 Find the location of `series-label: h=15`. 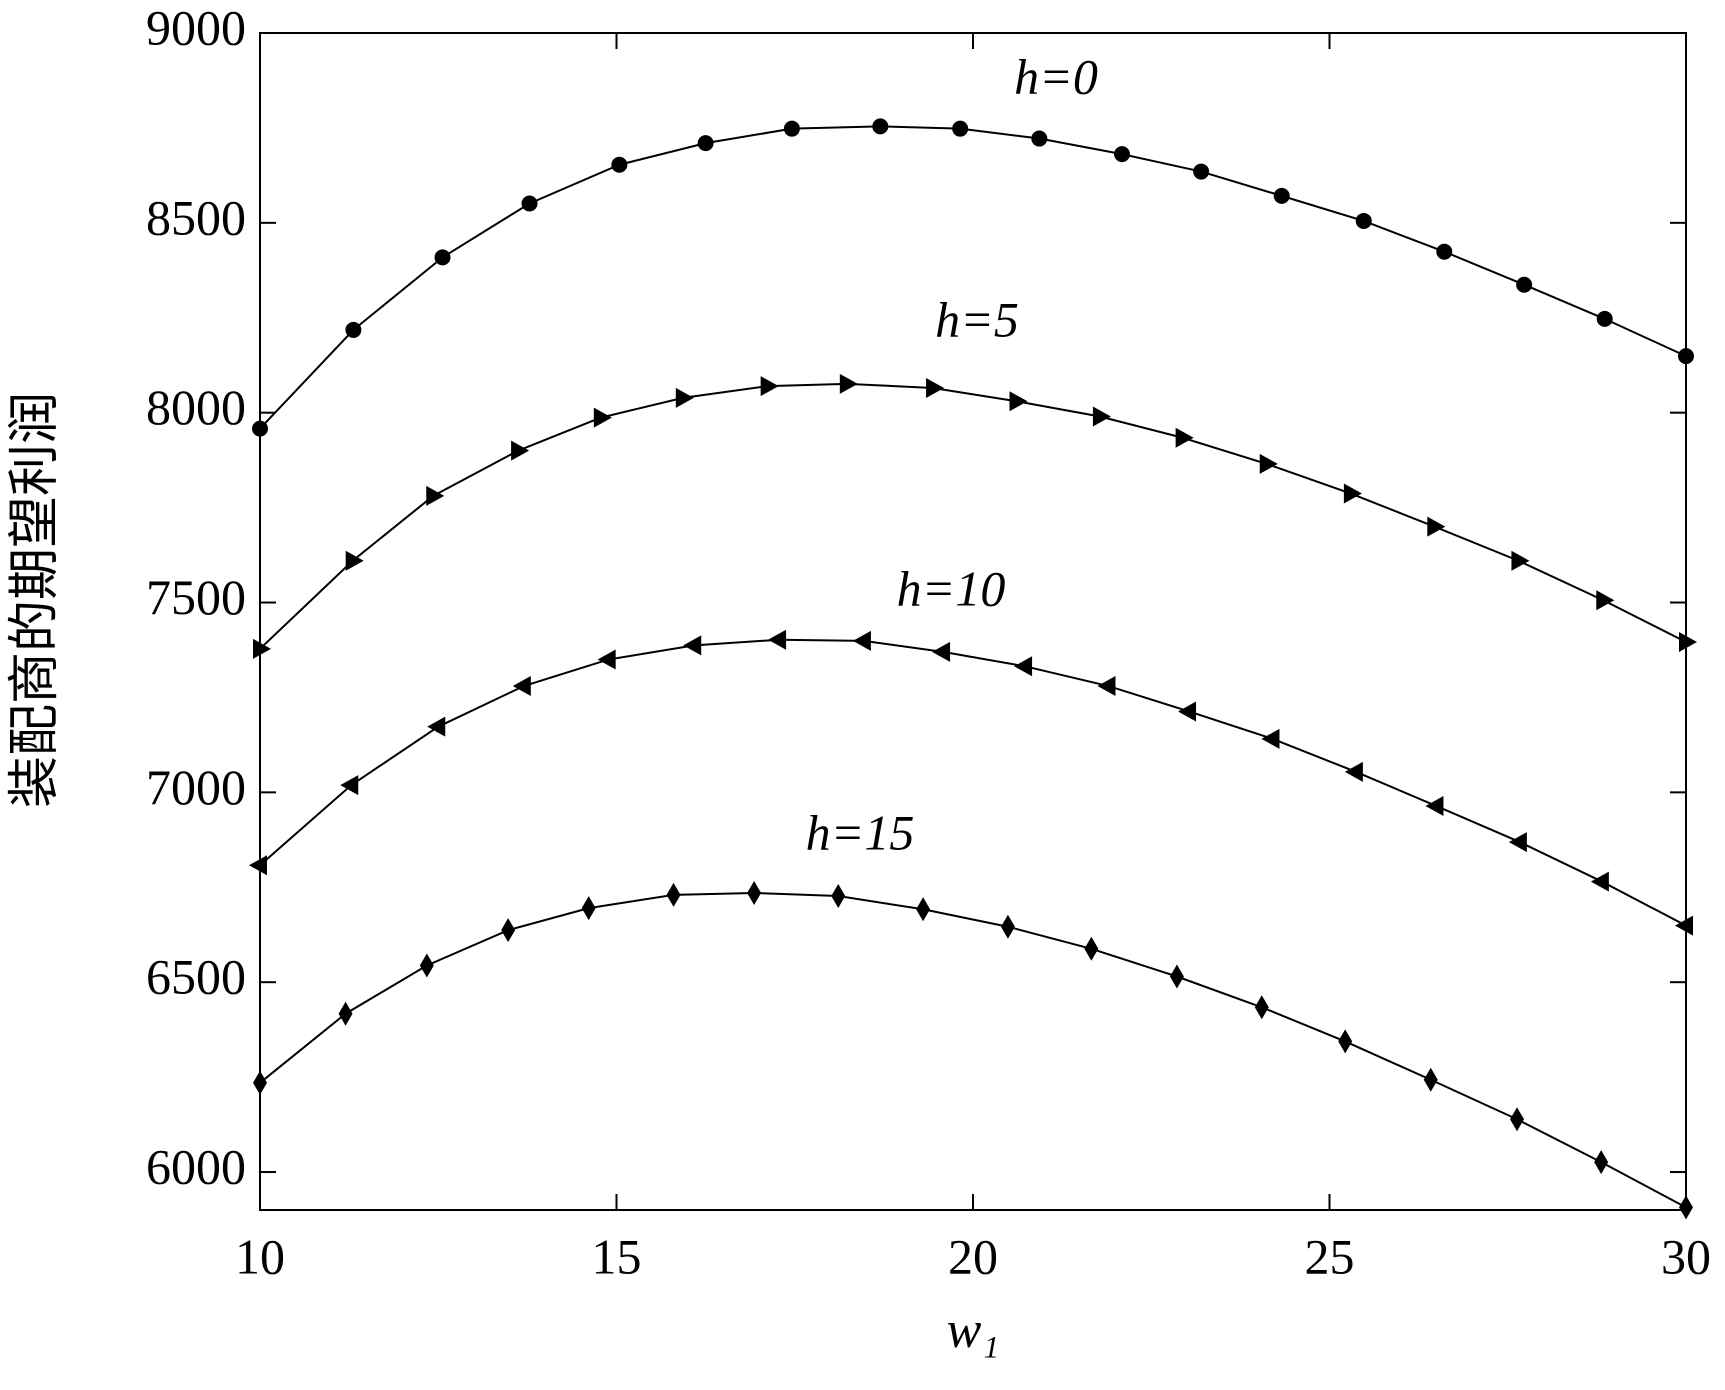

series-label: h=15 is located at coordinates (860, 832).